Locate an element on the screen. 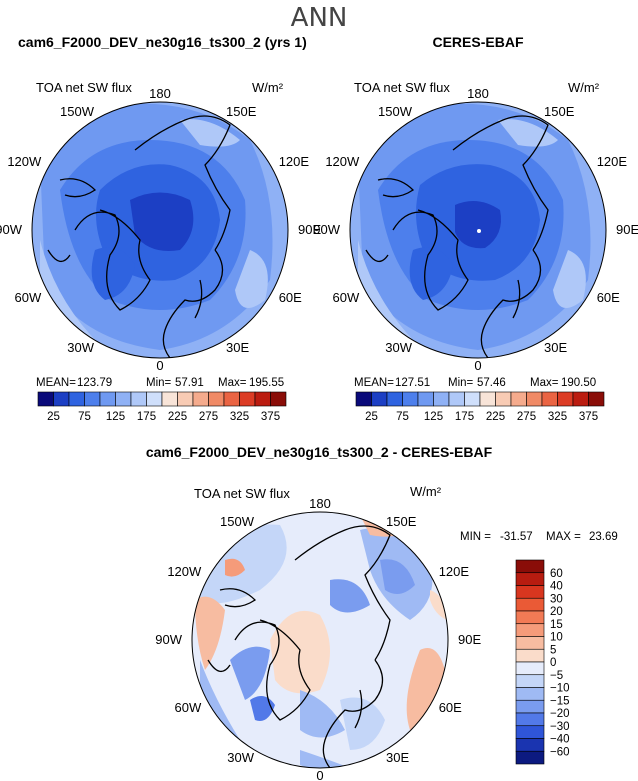  ref-units-label: W/m² is located at coordinates (584, 87).